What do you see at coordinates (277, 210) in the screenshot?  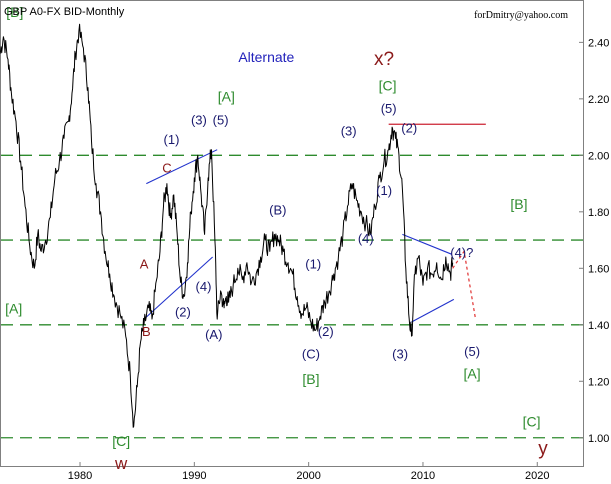 I see `wave-label: (B)` at bounding box center [277, 210].